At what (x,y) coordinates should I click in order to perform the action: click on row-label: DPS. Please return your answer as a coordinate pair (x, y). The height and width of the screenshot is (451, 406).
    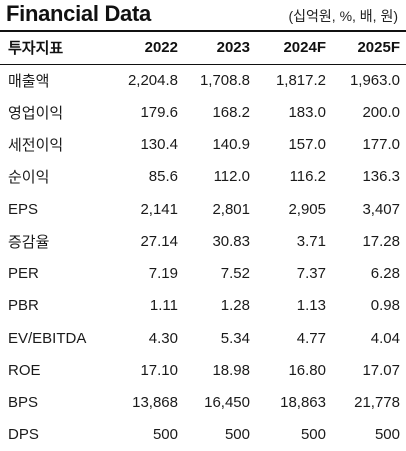
    Looking at the image, I should click on (23, 435).